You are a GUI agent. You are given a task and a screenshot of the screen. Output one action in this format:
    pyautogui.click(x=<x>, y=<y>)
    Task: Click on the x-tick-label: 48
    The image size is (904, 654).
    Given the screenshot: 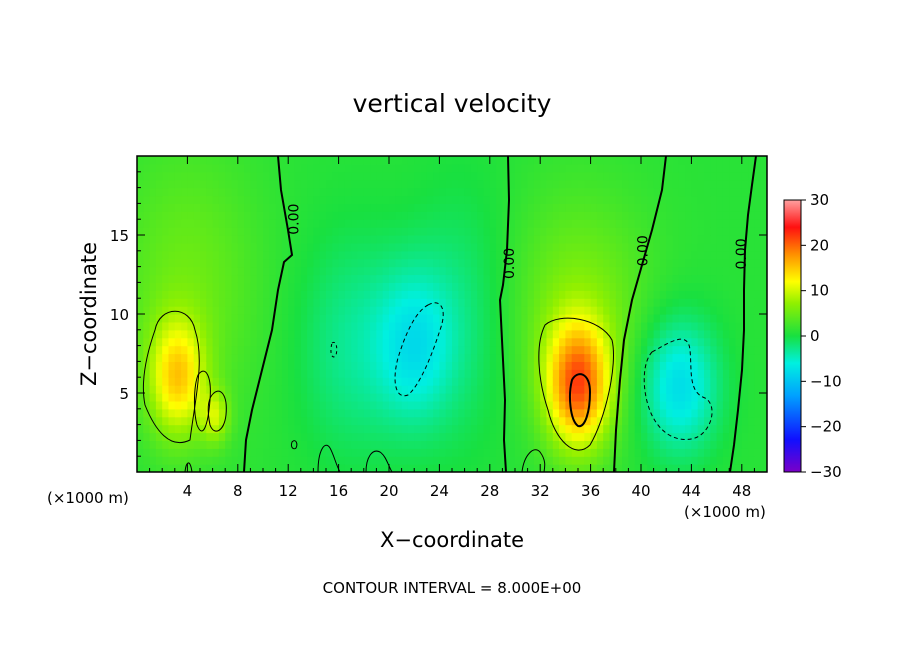 What is the action you would take?
    pyautogui.click(x=741, y=491)
    